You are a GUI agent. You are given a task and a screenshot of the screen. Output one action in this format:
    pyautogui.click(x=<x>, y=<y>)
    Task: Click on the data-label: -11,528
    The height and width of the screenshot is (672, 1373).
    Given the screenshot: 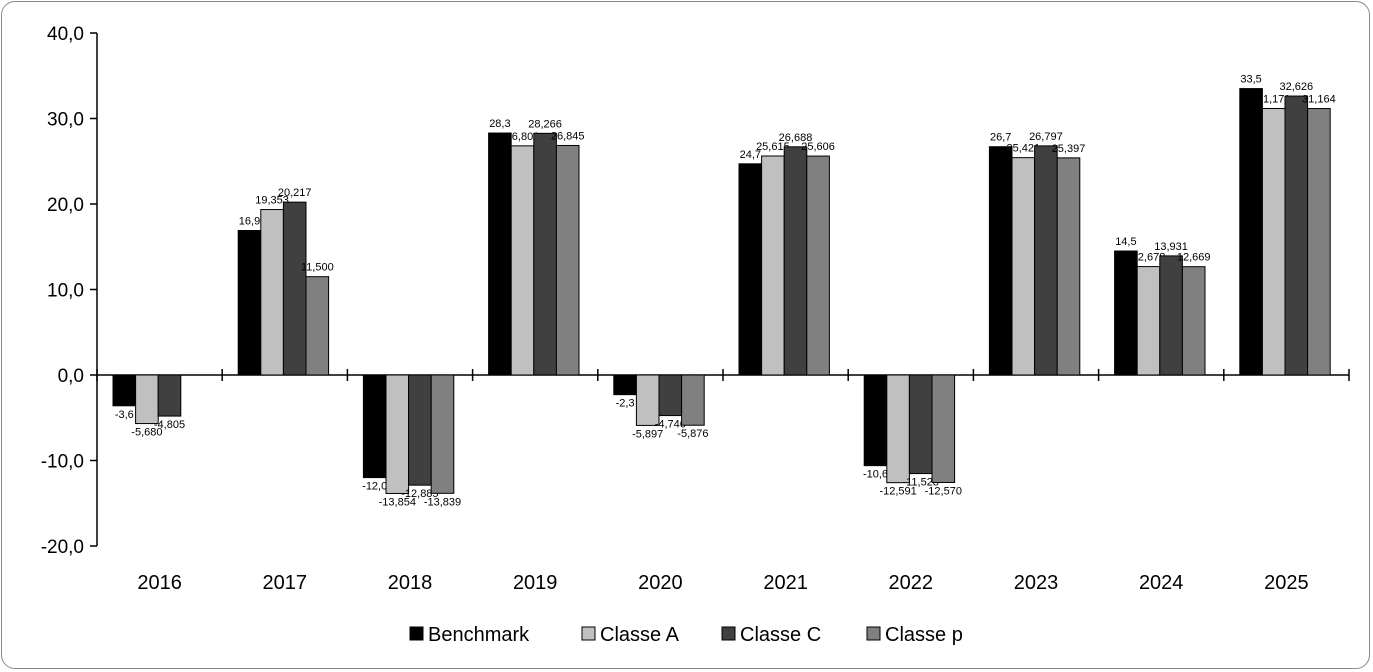 What is the action you would take?
    pyautogui.click(x=920, y=483)
    